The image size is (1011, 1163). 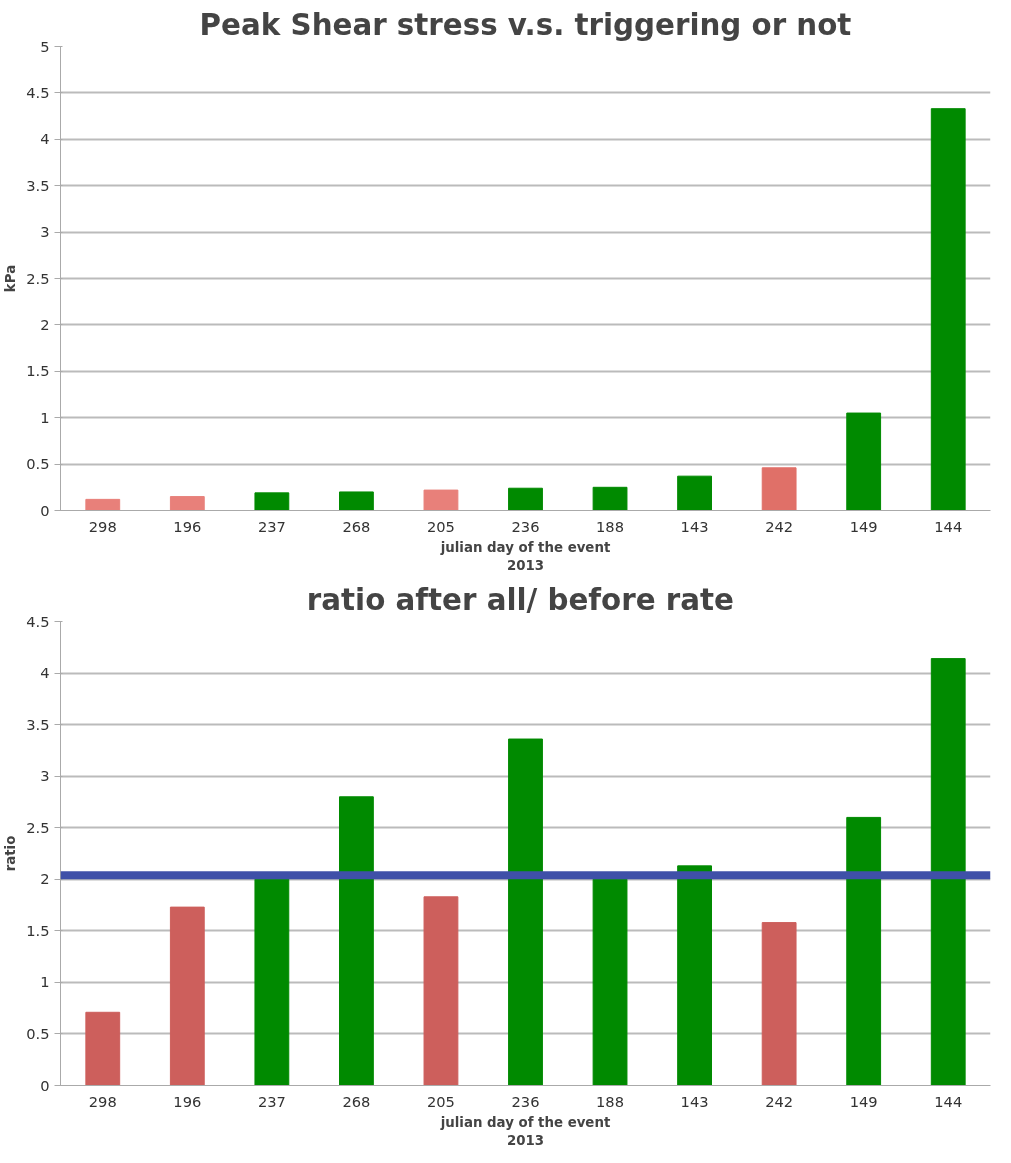 I want to click on y-tick-label: 5, so click(x=45, y=46).